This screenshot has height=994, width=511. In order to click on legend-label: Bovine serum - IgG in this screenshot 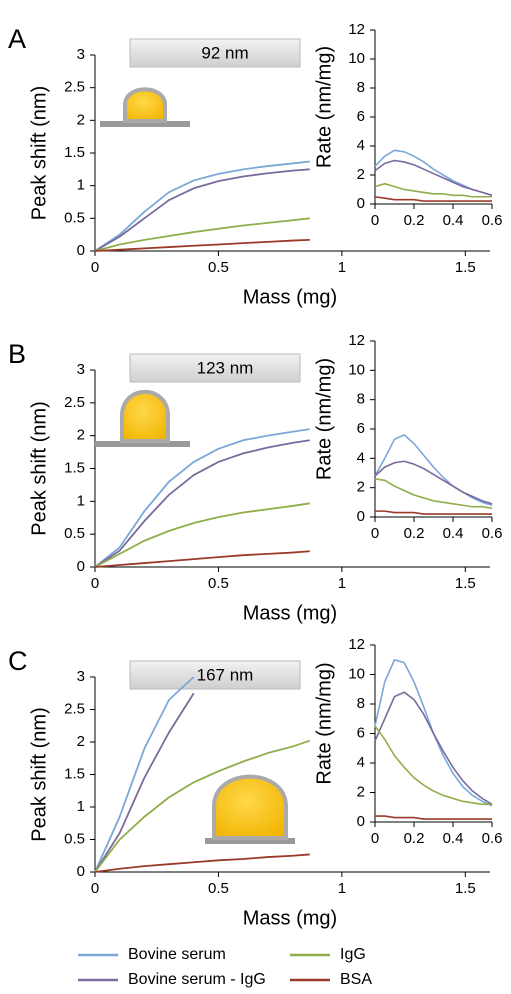, I will do `click(197, 979)`.